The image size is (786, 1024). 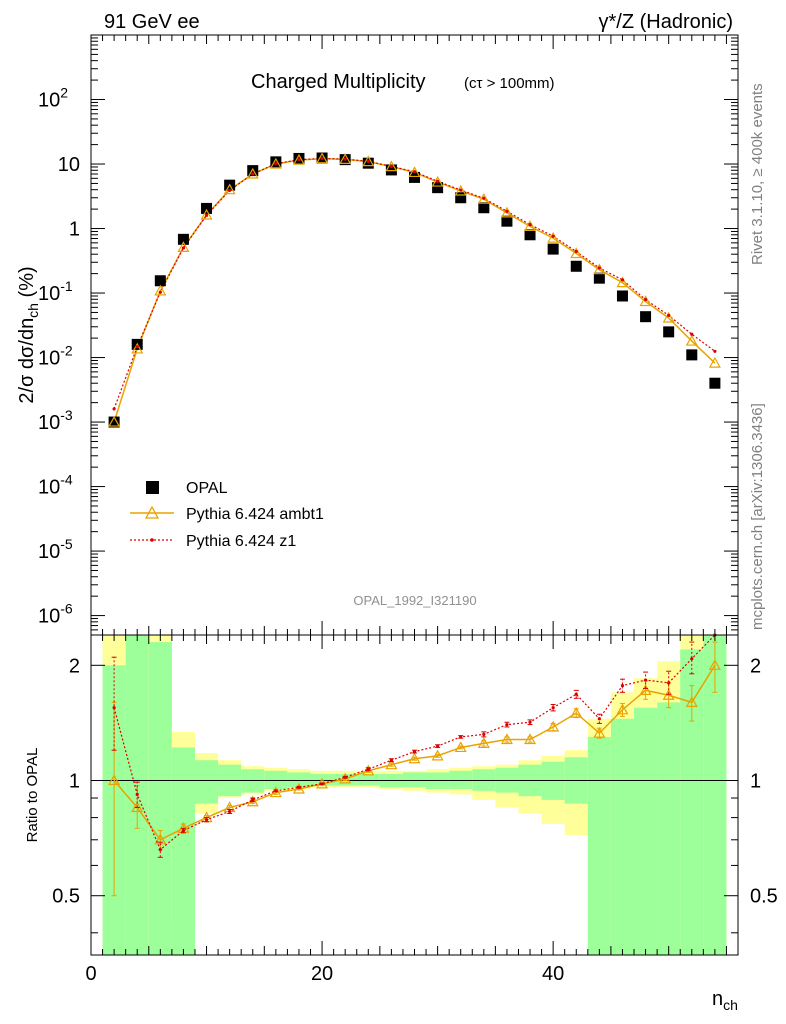 I want to click on y-label-main-text: 2/σ dσ/dn, so click(x=27, y=361).